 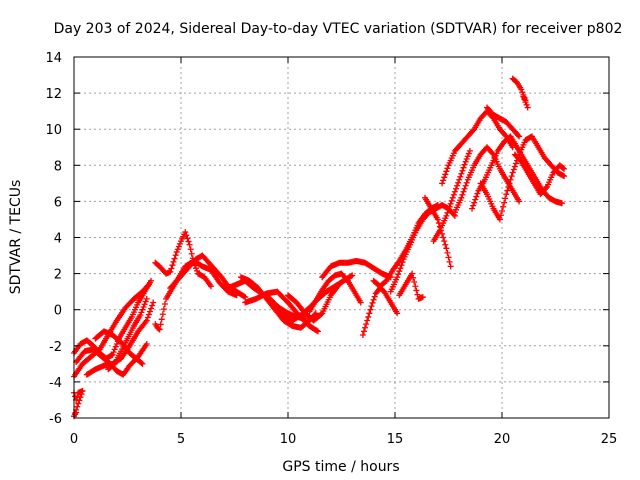 What do you see at coordinates (55, 383) in the screenshot?
I see `y-tick-label: -4` at bounding box center [55, 383].